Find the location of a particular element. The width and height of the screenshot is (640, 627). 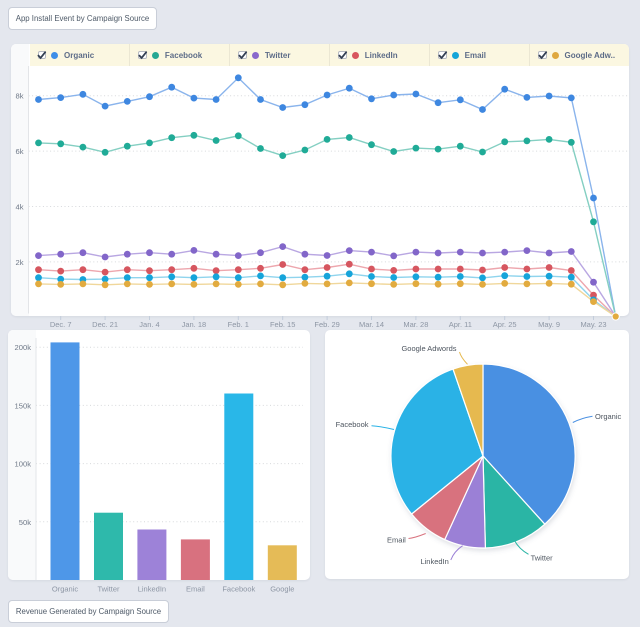

svg-text: Dec. 7 is located at coordinates (61, 324).